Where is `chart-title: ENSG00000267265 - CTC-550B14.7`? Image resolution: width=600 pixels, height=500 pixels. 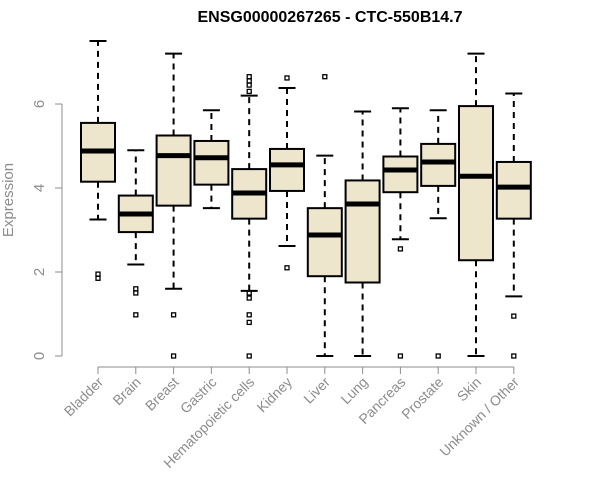 chart-title: ENSG00000267265 - CTC-550B14.7 is located at coordinates (329, 17).